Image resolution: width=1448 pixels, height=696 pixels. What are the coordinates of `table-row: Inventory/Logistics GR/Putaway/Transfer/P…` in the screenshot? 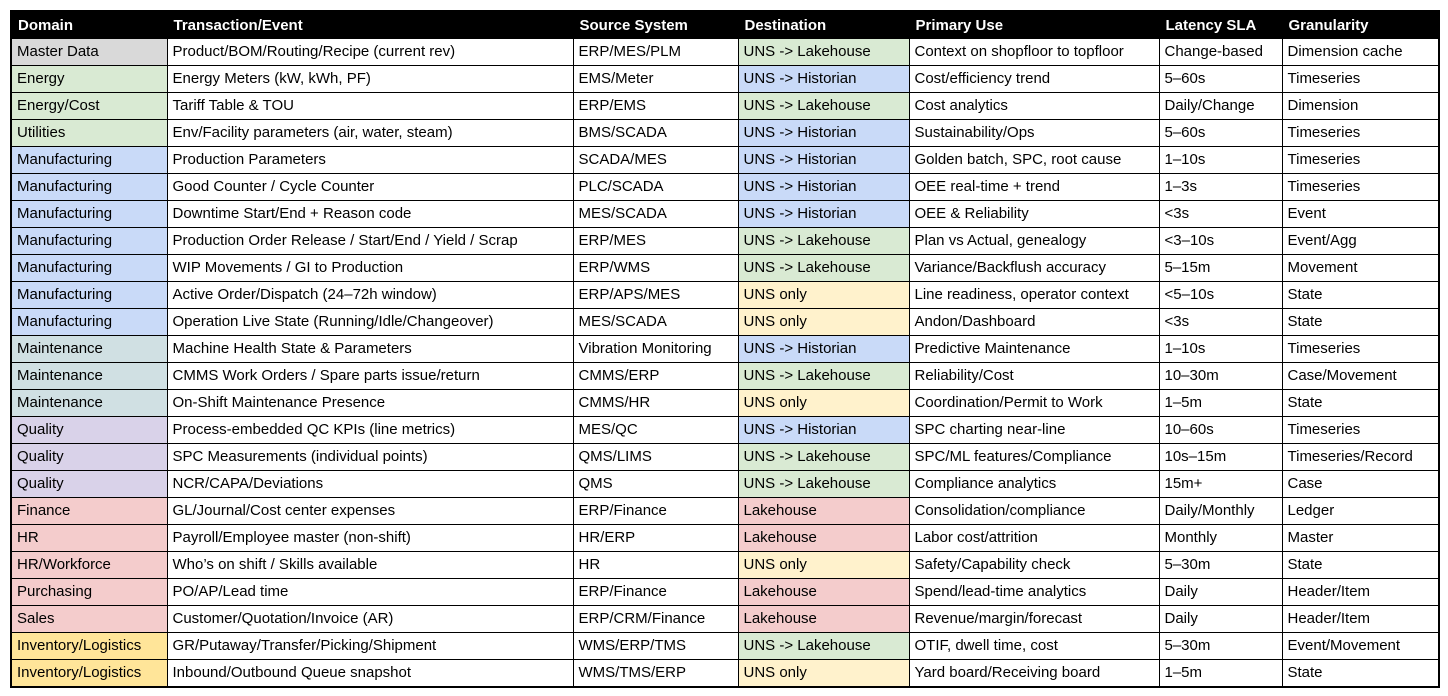 It's located at (725, 646).